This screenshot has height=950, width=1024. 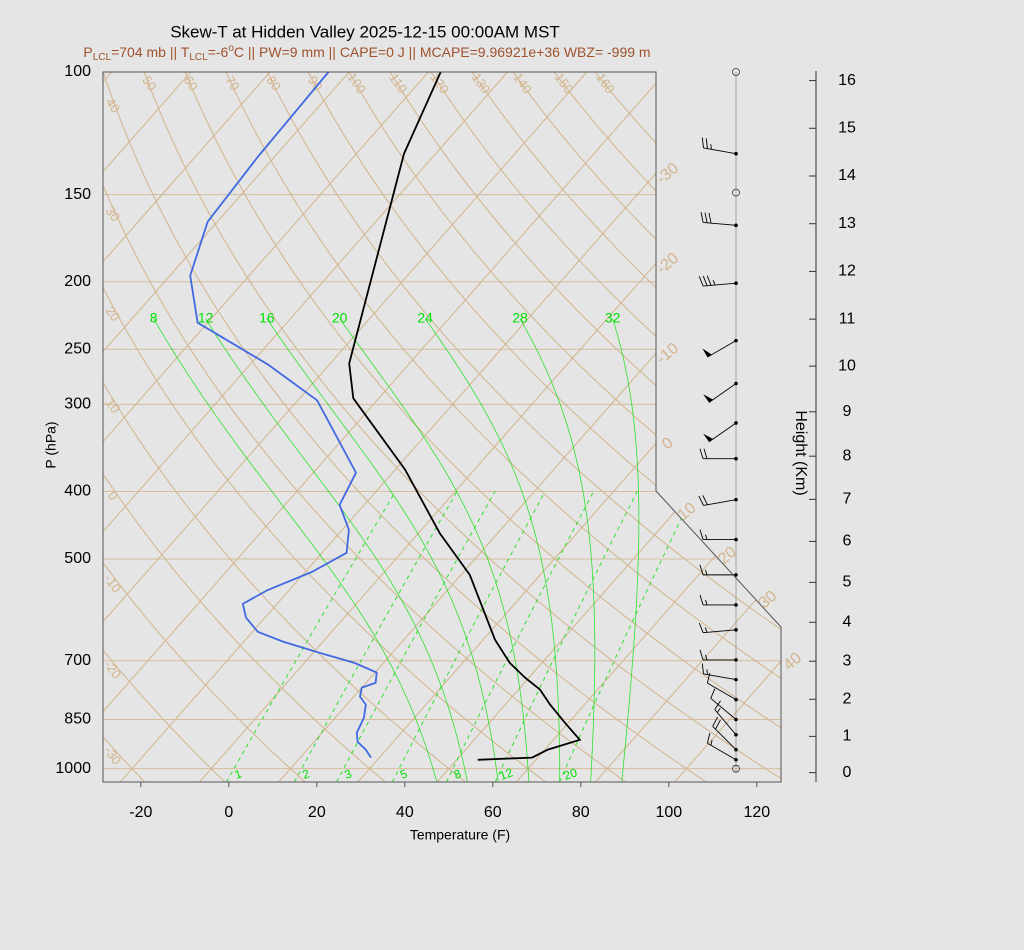 What do you see at coordinates (688, 427) in the screenshot?
I see `isotherm` at bounding box center [688, 427].